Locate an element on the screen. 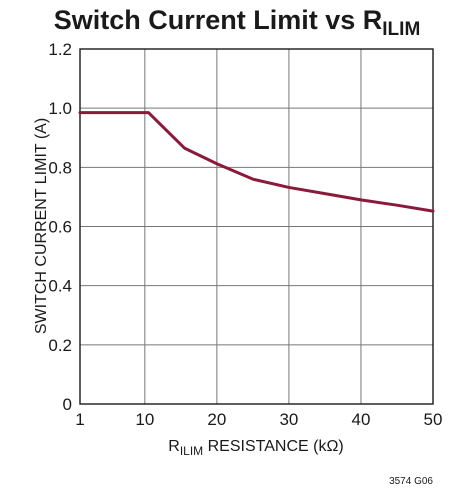 Image resolution: width=458 pixels, height=497 pixels. y-axis-label: SWITCH CURRENT LIMIT (A) is located at coordinates (41, 226).